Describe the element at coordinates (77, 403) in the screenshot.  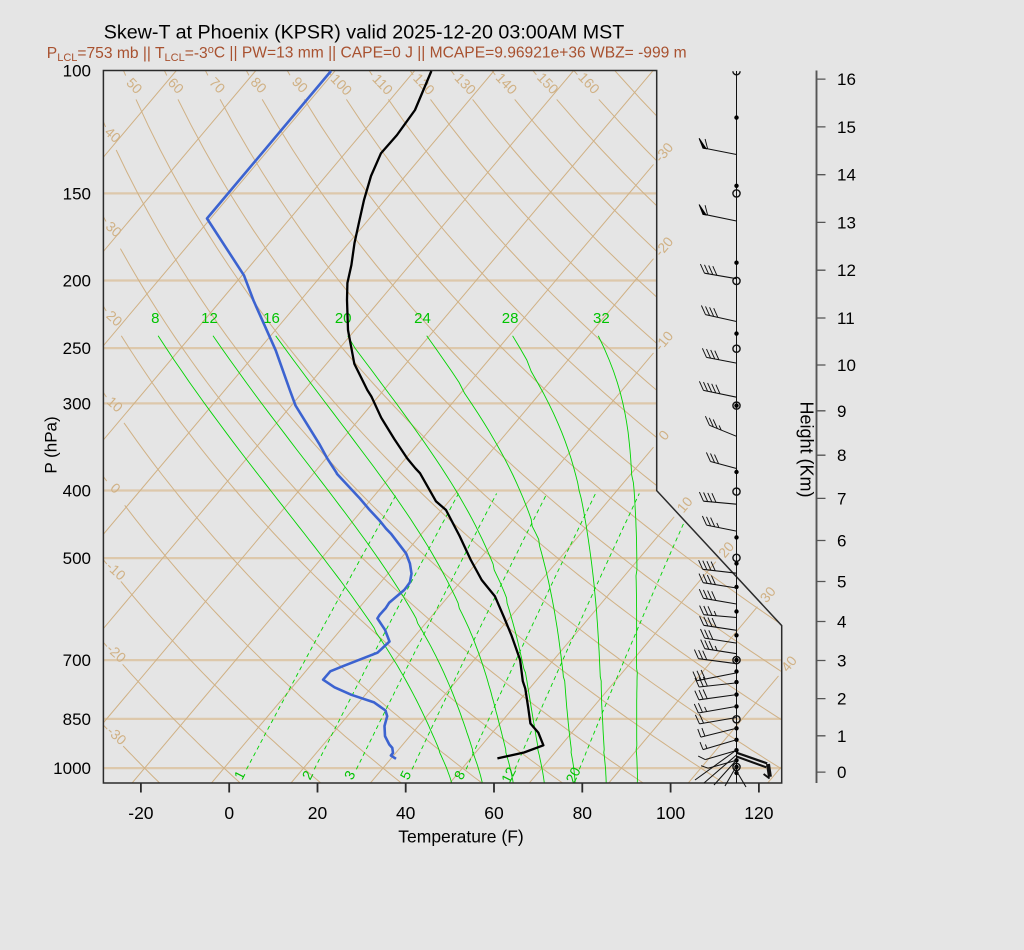
I see `svg-text: 300` at that location.